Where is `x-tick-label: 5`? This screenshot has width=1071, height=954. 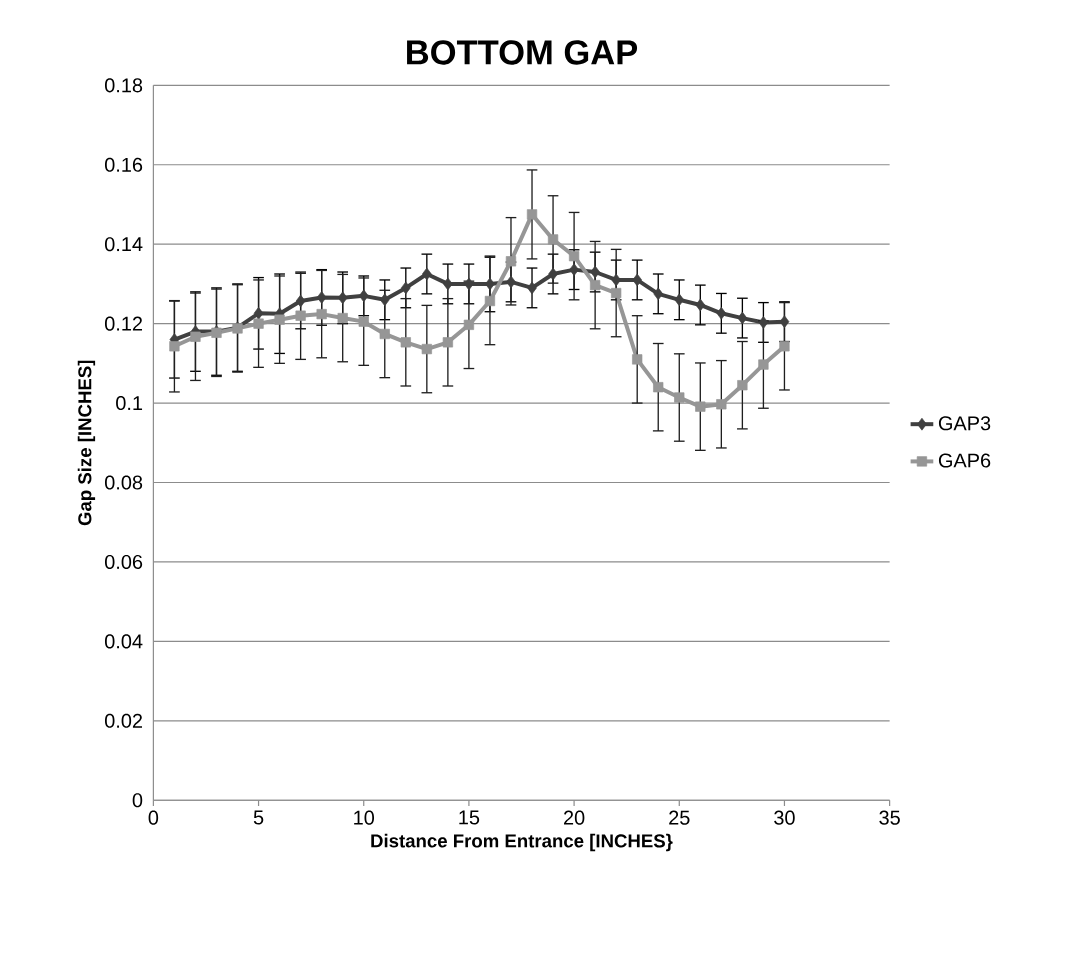 x-tick-label: 5 is located at coordinates (258, 817).